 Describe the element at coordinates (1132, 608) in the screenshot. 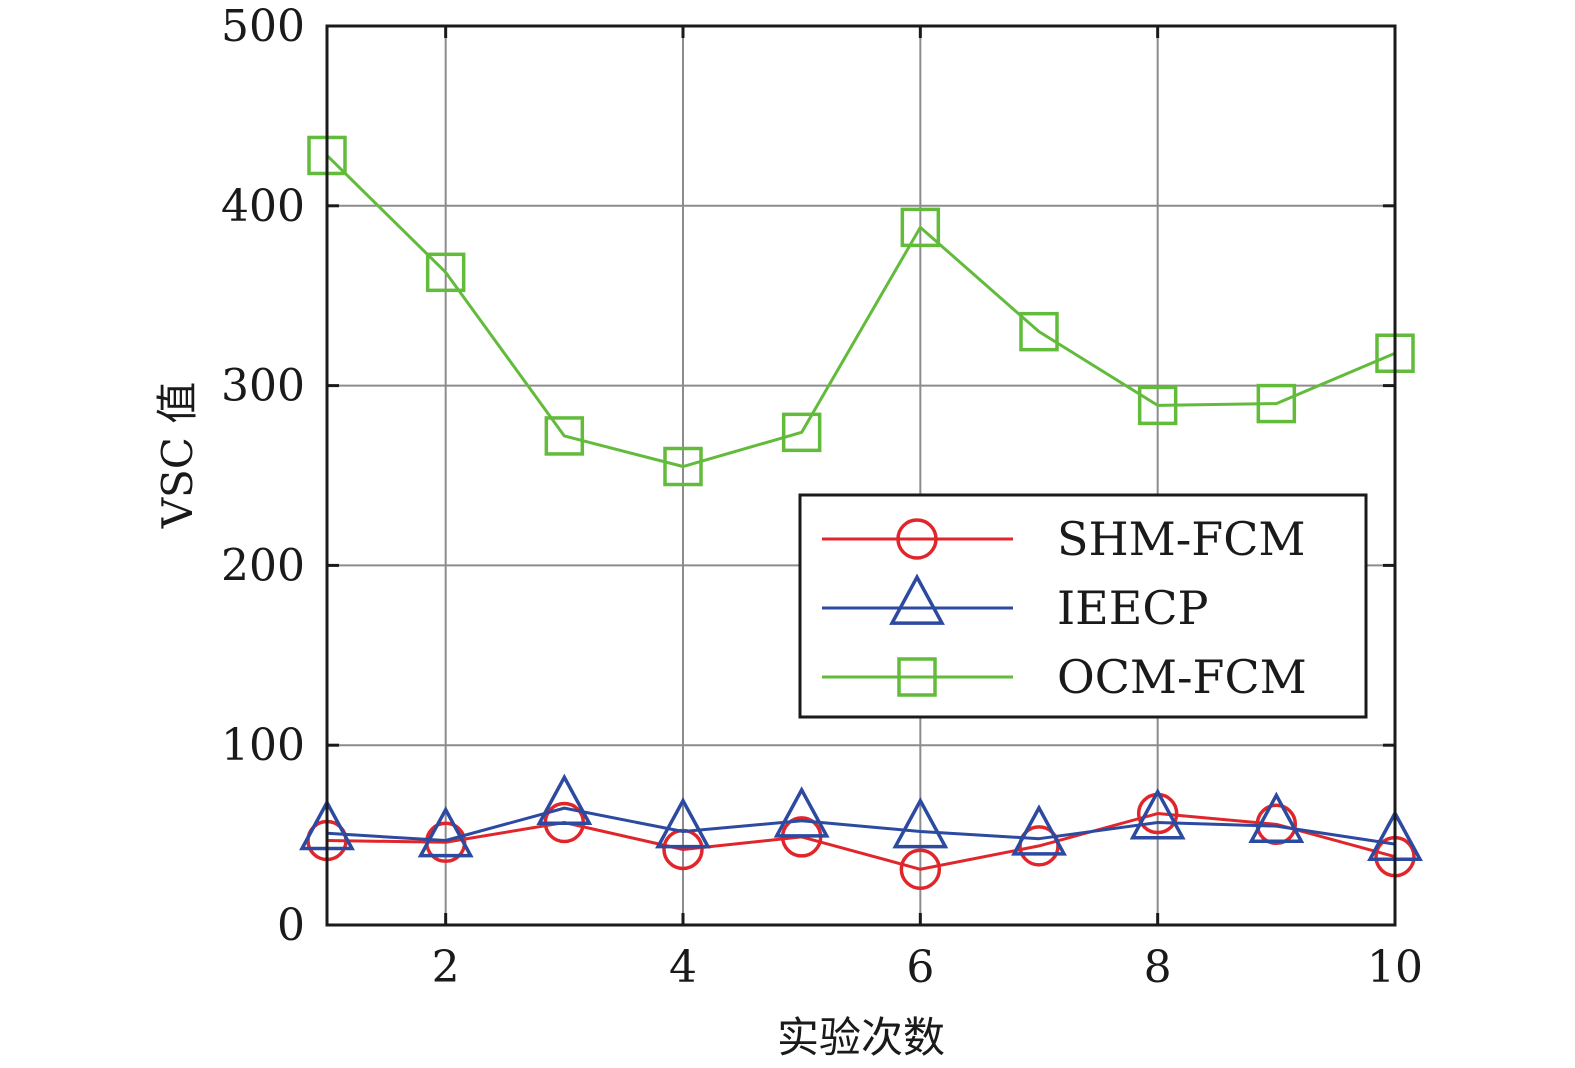

I see `legend-label: IEECP` at that location.